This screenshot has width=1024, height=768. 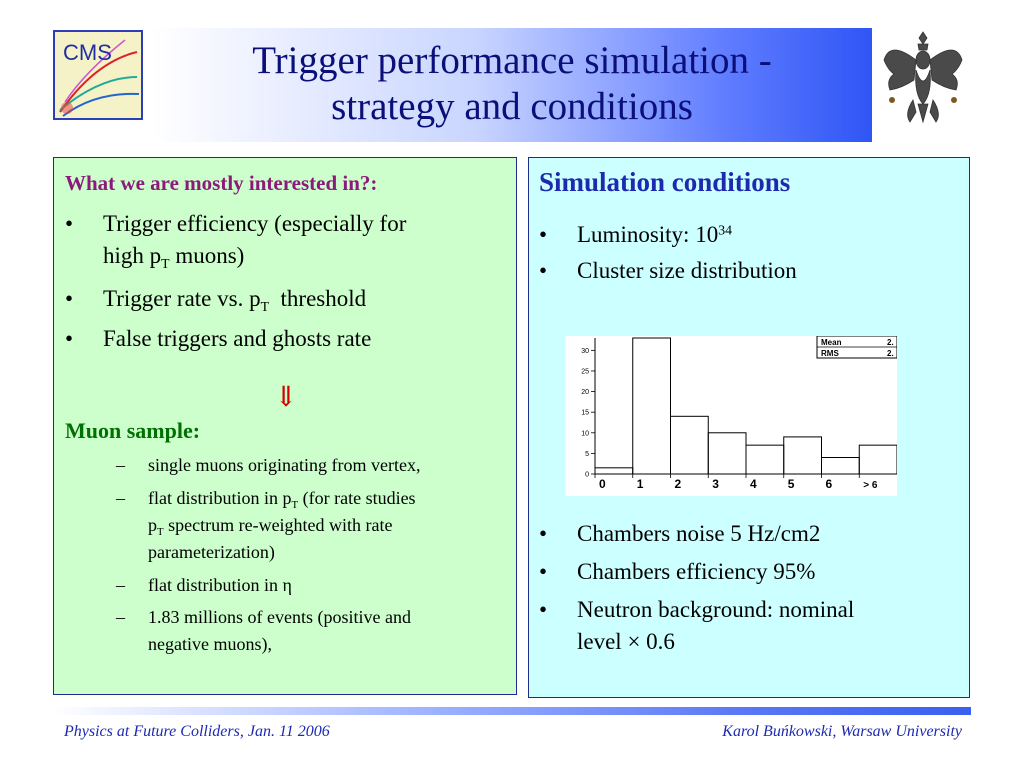 What do you see at coordinates (870, 485) in the screenshot?
I see `x-tick-label: > 6` at bounding box center [870, 485].